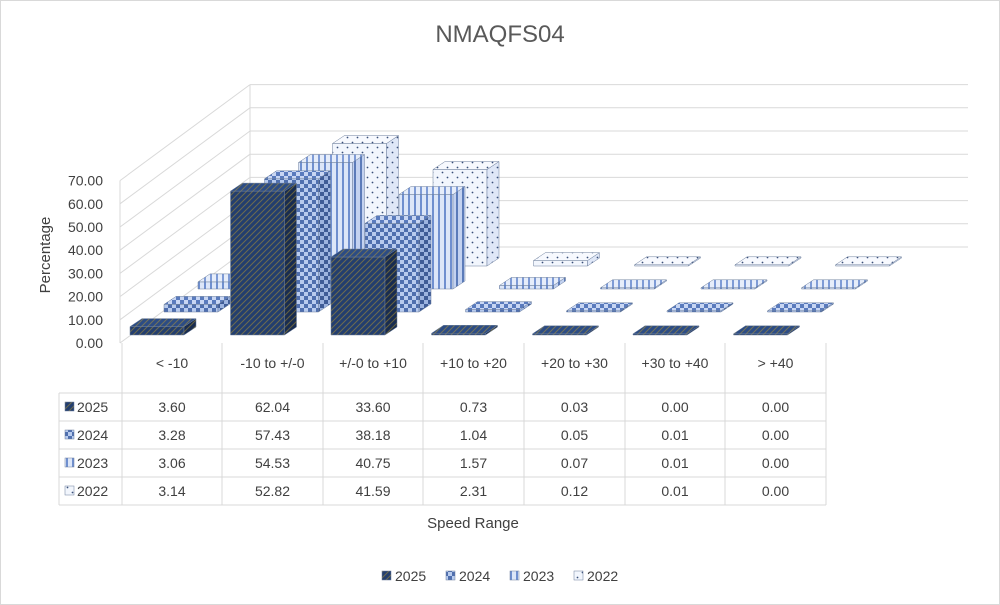 Image resolution: width=1000 pixels, height=605 pixels. What do you see at coordinates (473, 523) in the screenshot?
I see `x-axis-label: Speed Range` at bounding box center [473, 523].